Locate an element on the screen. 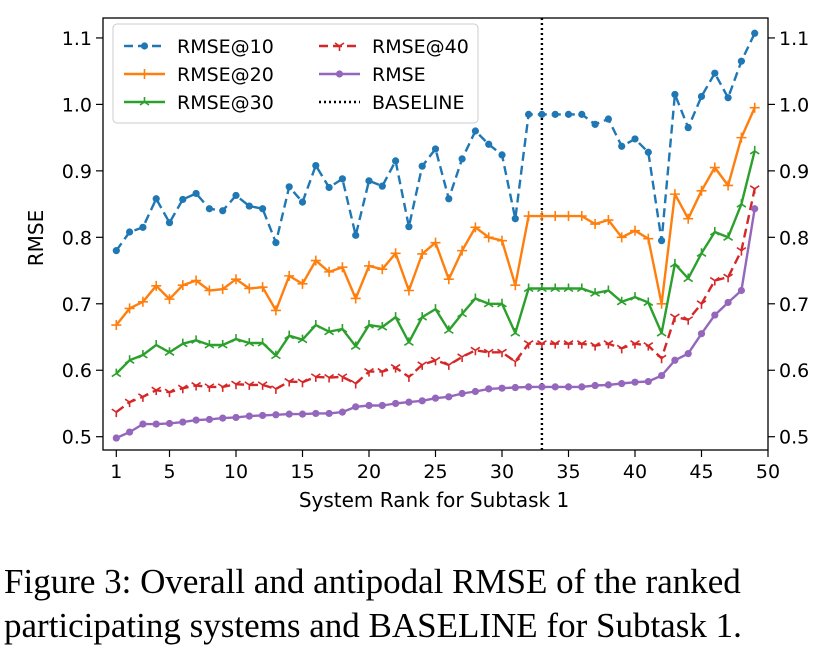 The height and width of the screenshot is (672, 832). y-tick-label-left: 0.6 is located at coordinates (77, 371).